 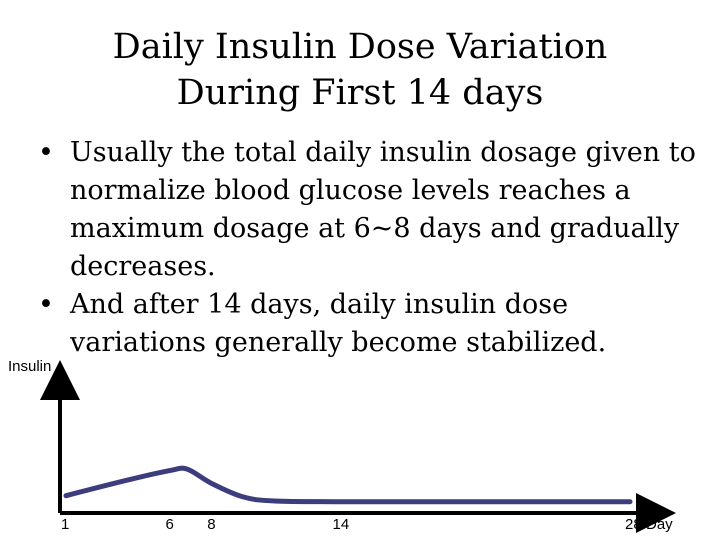 What do you see at coordinates (341, 524) in the screenshot?
I see `x-tick-label: 14` at bounding box center [341, 524].